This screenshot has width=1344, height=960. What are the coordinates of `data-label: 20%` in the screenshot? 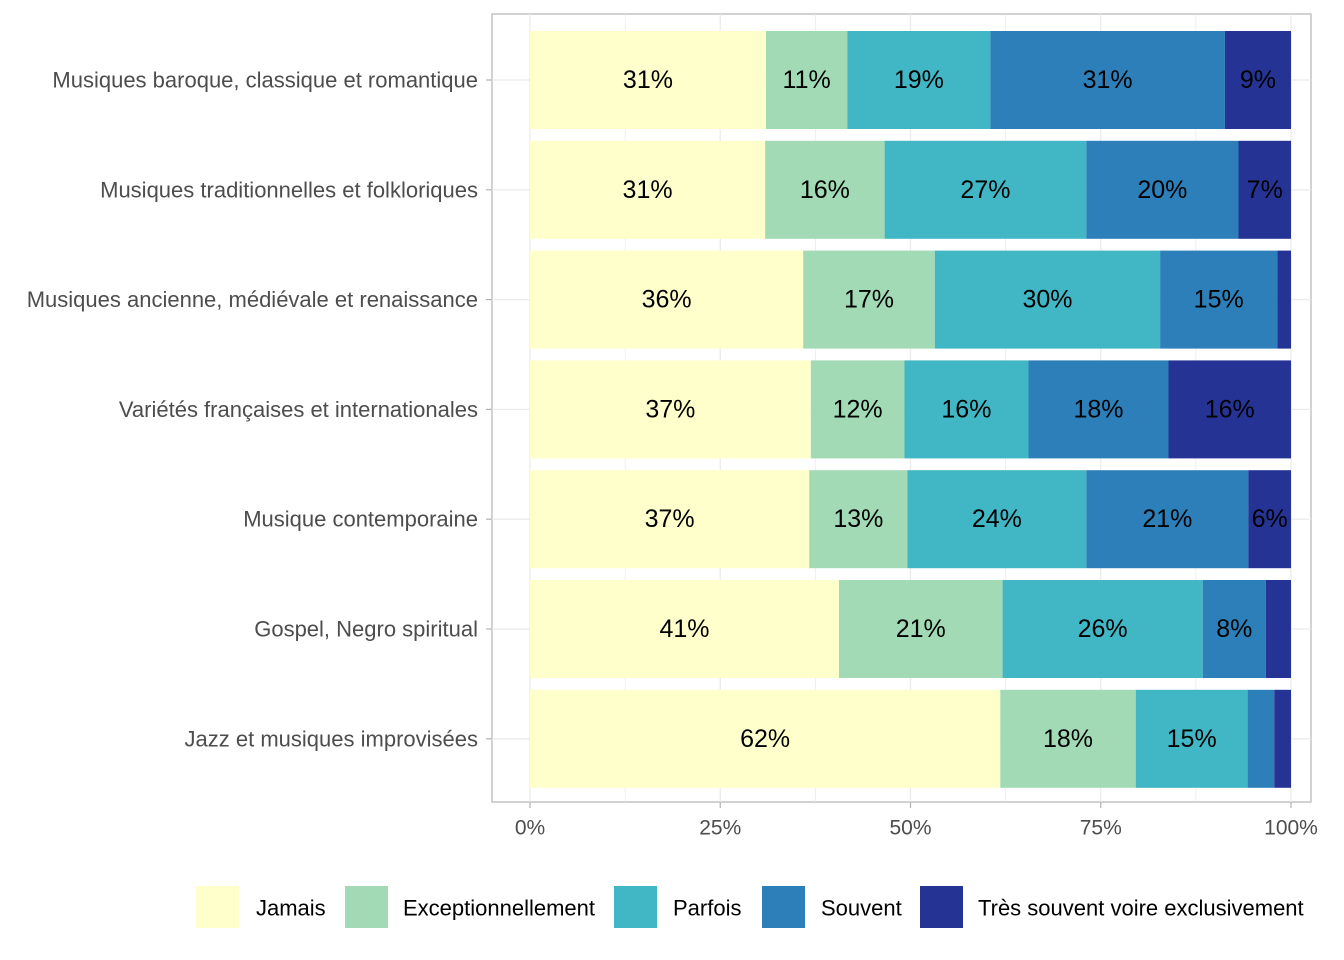 It's located at (1162, 190).